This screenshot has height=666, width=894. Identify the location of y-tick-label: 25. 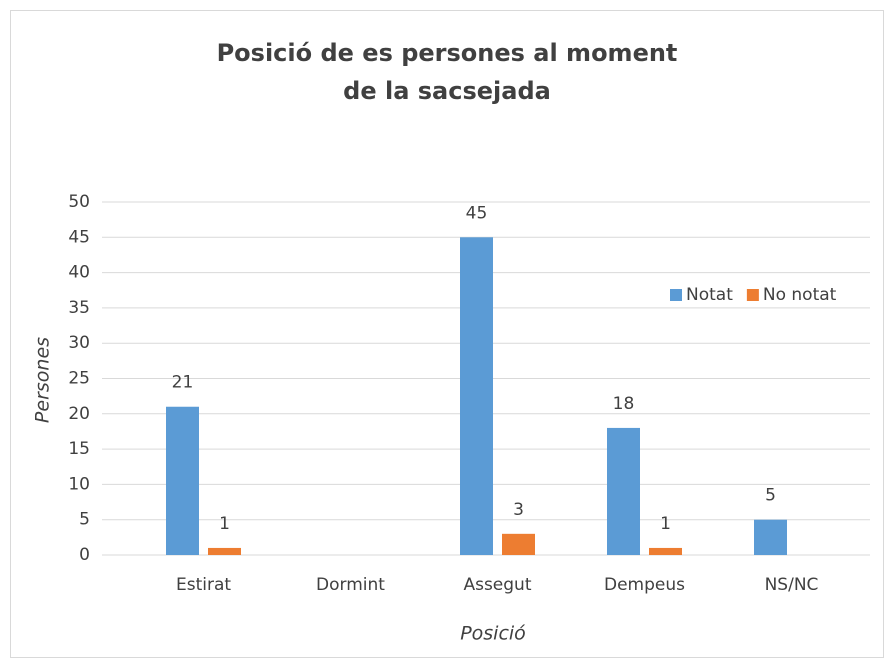
(79, 379).